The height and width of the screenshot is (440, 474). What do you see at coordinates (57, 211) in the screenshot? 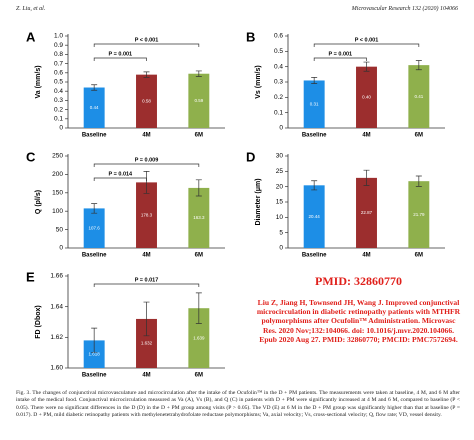
I see `y-tick-label: 100` at bounding box center [57, 211].